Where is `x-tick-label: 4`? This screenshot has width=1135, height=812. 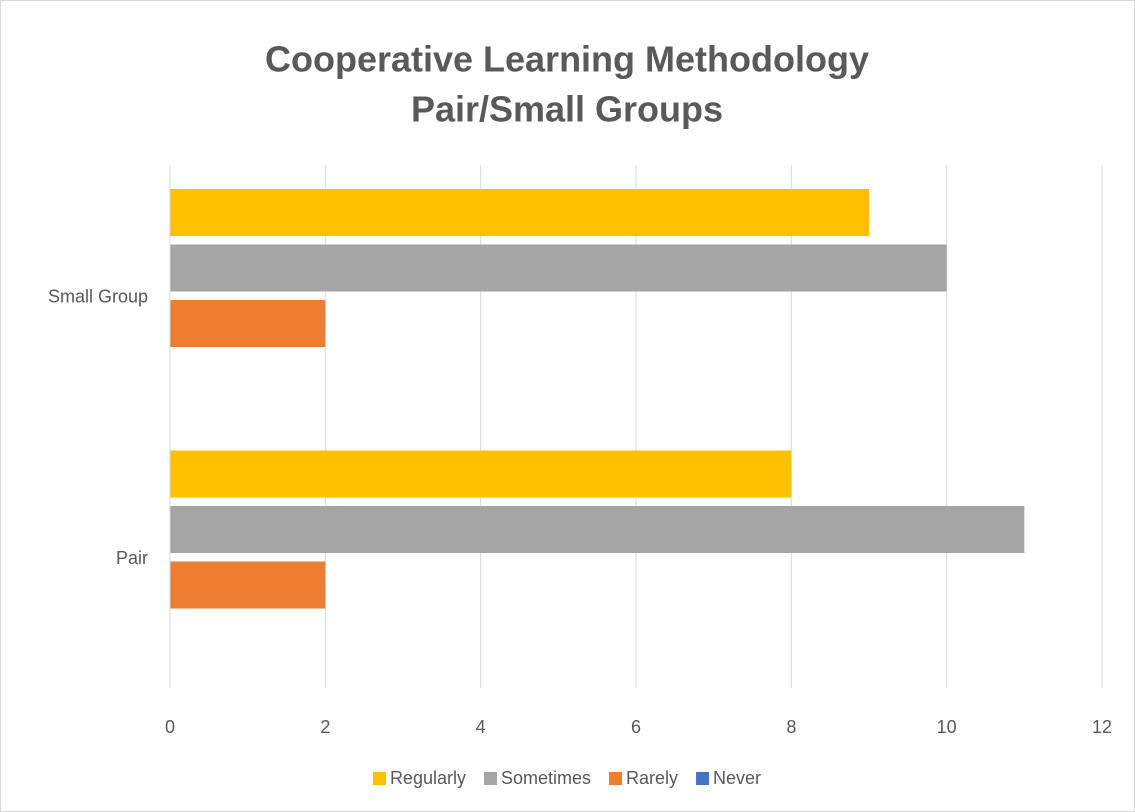
x-tick-label: 4 is located at coordinates (481, 727).